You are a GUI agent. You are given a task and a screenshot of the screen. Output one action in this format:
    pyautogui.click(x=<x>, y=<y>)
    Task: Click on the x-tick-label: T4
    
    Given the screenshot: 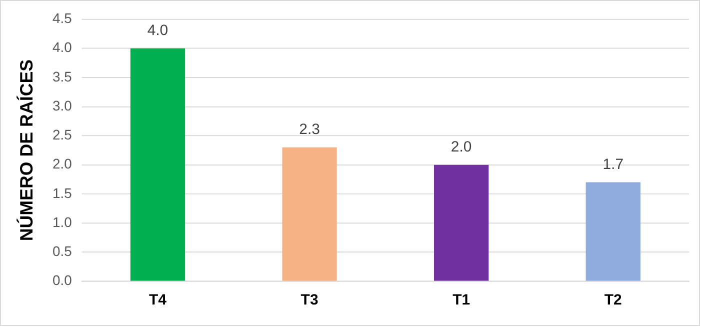 What is the action you would take?
    pyautogui.click(x=158, y=299)
    